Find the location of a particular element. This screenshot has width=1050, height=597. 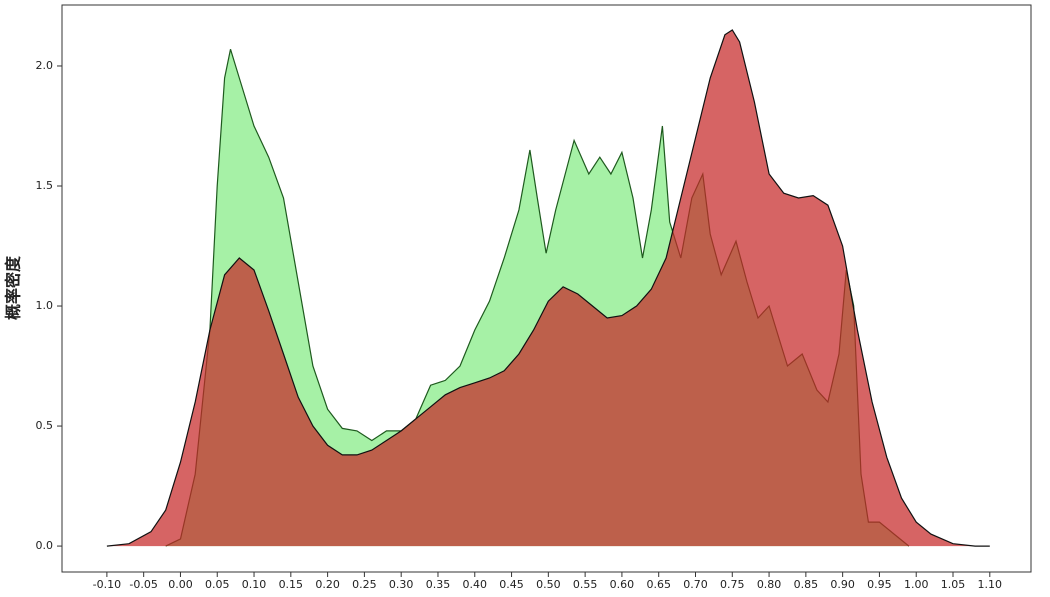

x-tick-label: 0.00 is located at coordinates (180, 584).